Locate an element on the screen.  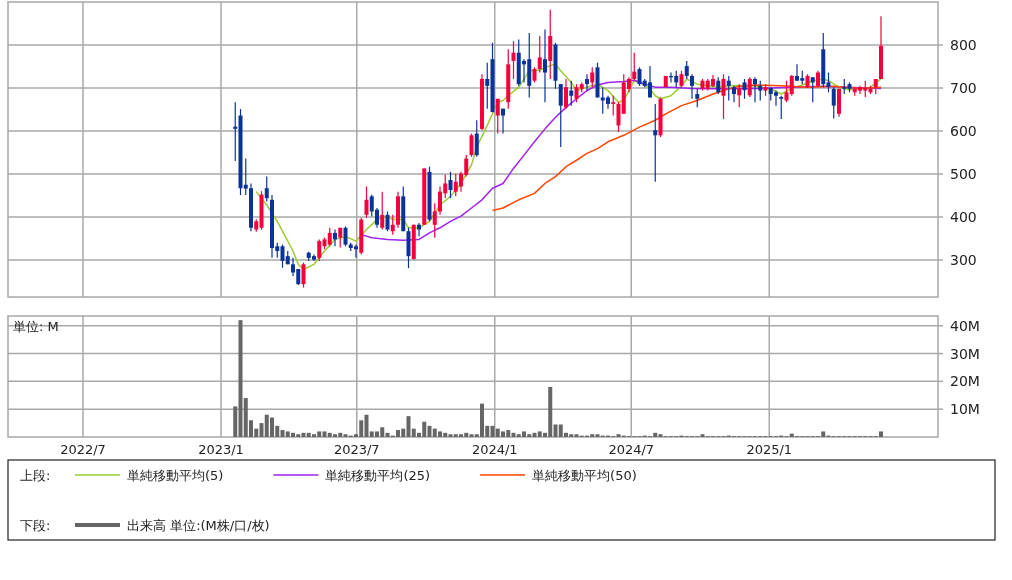
legend-label: 単純移動平均(50) is located at coordinates (584, 475).